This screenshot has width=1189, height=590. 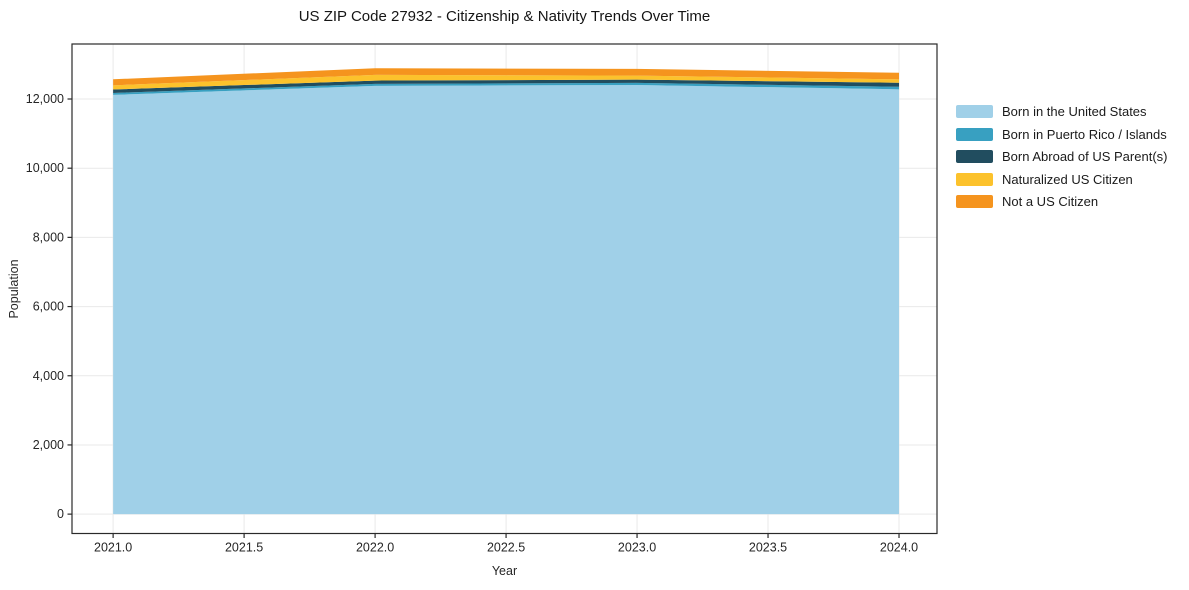 I want to click on x-tick-label: 2023.0, so click(x=637, y=547).